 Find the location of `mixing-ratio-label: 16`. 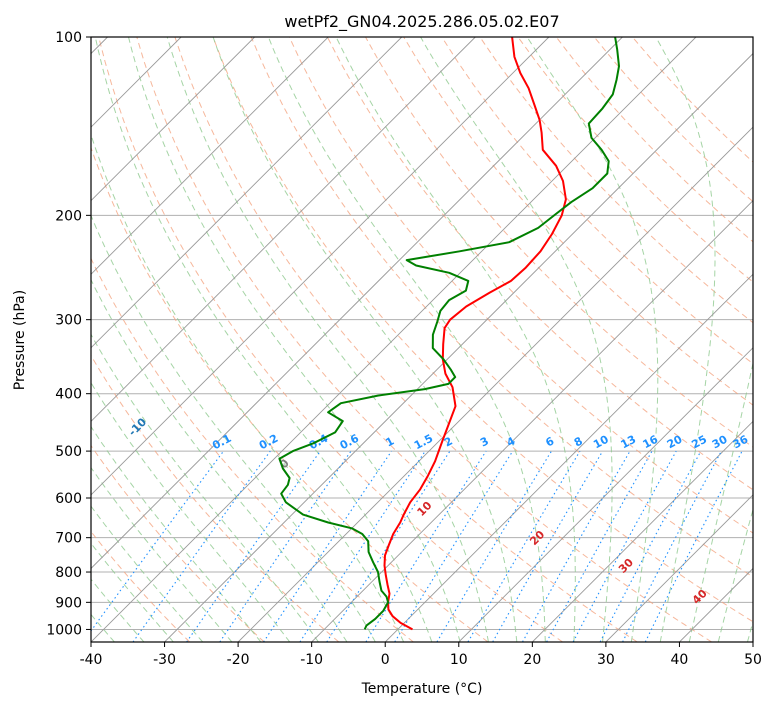

mixing-ratio-label: 16 is located at coordinates (651, 441).